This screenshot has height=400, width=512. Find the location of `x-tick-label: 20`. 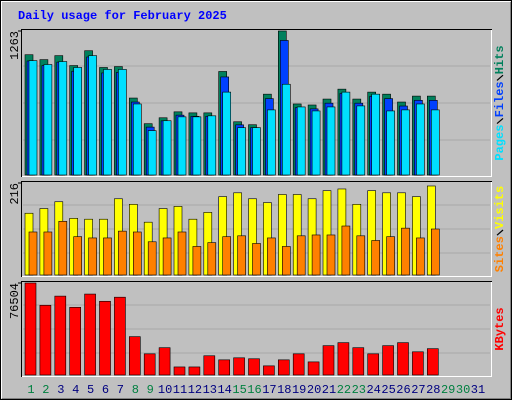

x-tick-label: 20 is located at coordinates (314, 390).